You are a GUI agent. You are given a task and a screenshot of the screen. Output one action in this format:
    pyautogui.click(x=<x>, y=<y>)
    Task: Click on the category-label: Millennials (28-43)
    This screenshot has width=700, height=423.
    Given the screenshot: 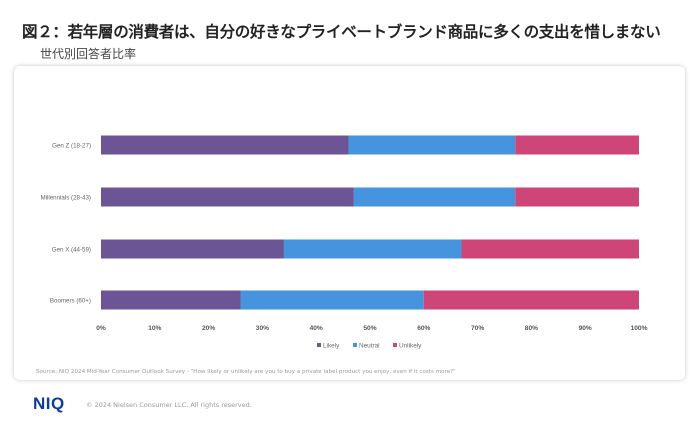 What is the action you would take?
    pyautogui.click(x=65, y=198)
    